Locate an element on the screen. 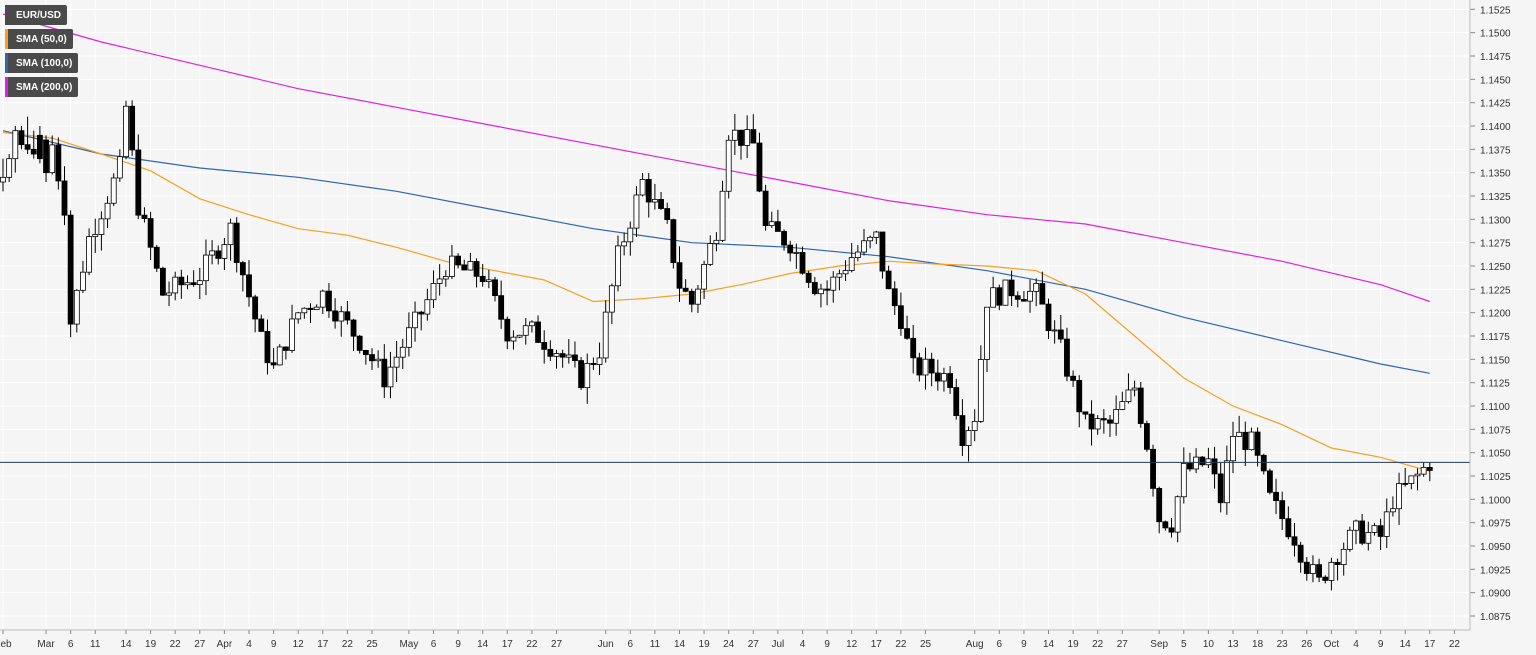 This screenshot has height=655, width=1536. legend-item-symbol: EUR/USD is located at coordinates (36, 15).